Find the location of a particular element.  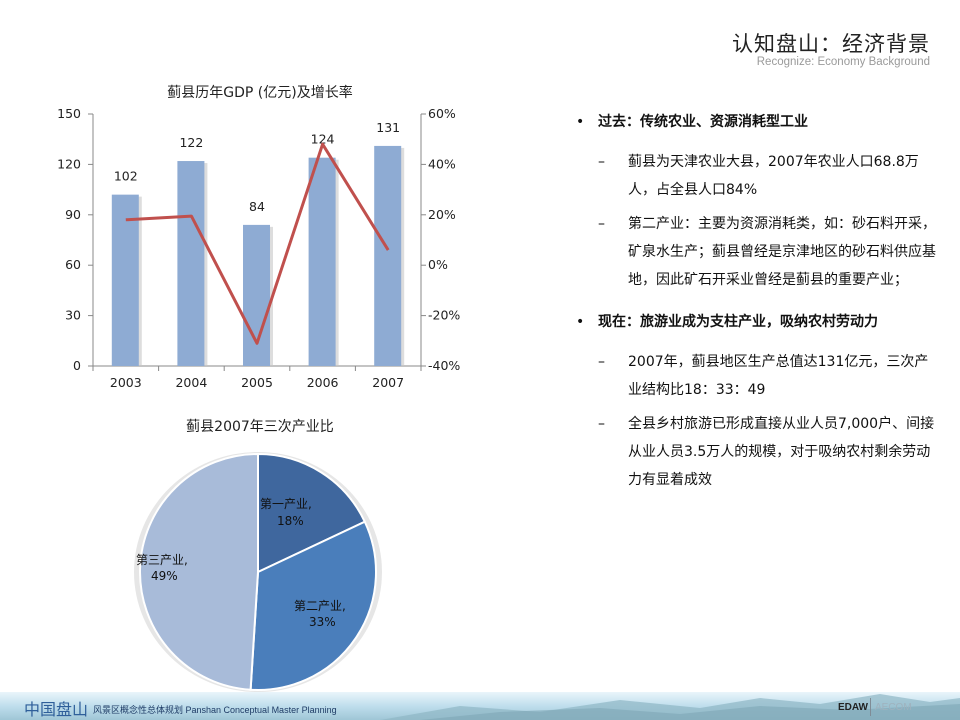

bullet-past-heading: 过去：传统农业、资源消耗型工业 is located at coordinates (756, 122).